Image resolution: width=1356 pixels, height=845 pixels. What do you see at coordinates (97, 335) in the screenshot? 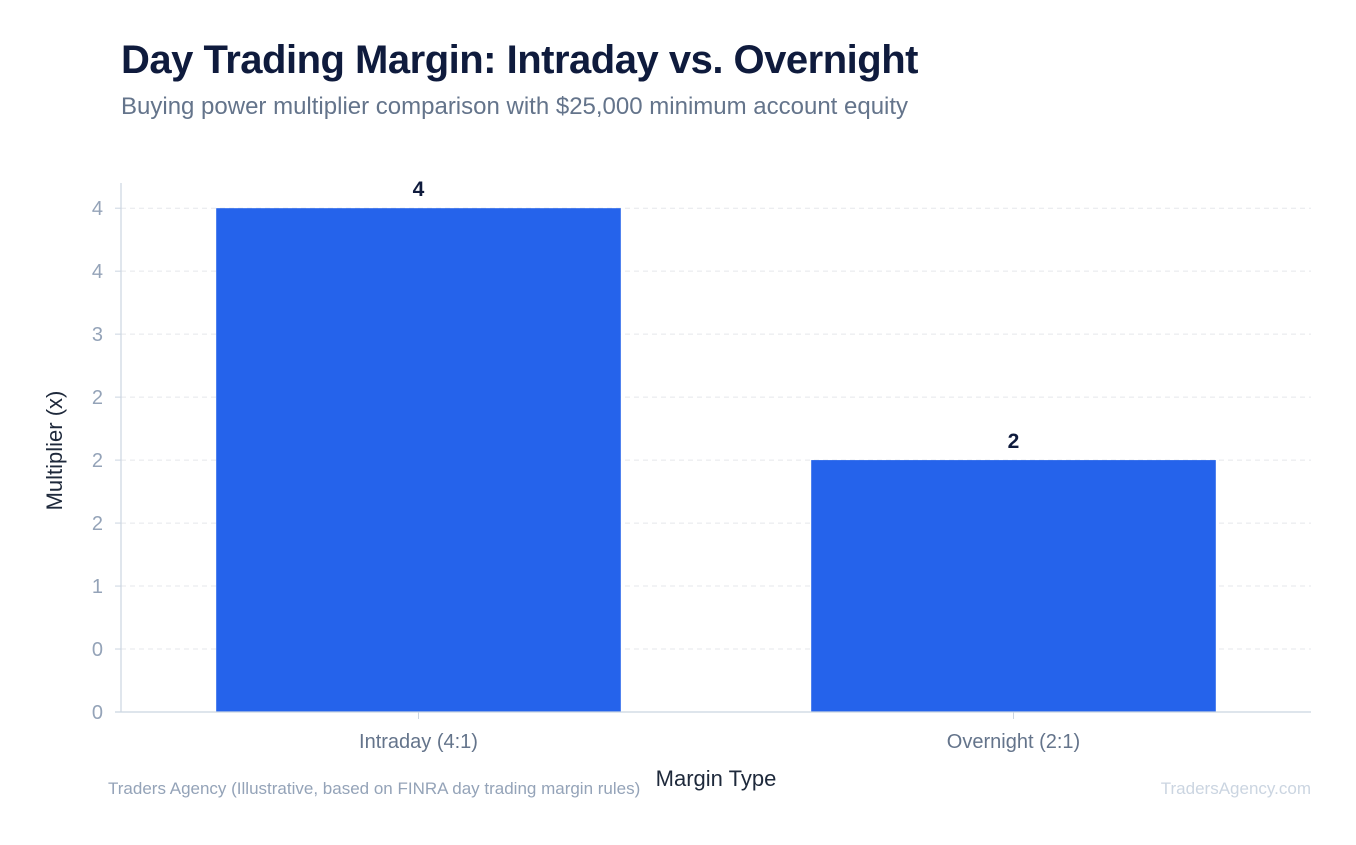
I see `y-tick-label: 3` at bounding box center [97, 335].